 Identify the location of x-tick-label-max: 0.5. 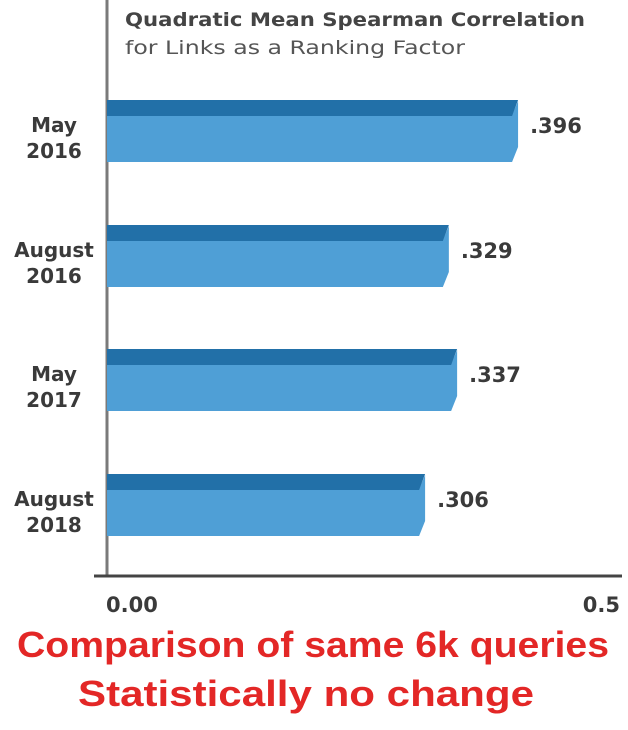
(601, 605).